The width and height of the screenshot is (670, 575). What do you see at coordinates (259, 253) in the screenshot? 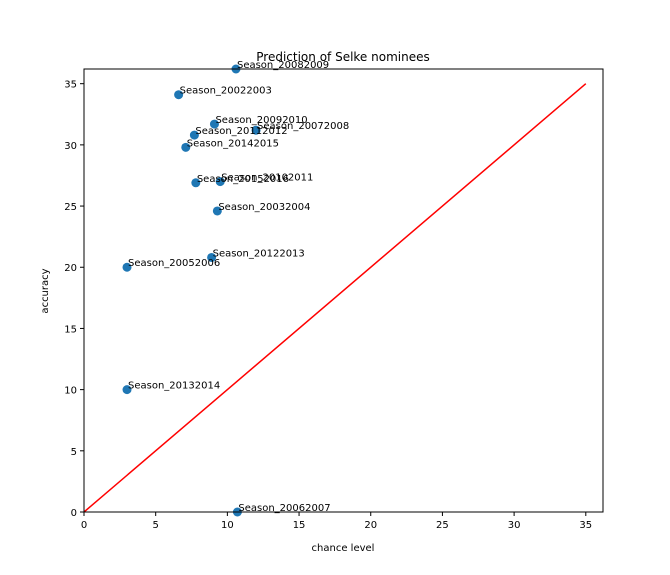
I see `data-label: Season_20122013` at bounding box center [259, 253].